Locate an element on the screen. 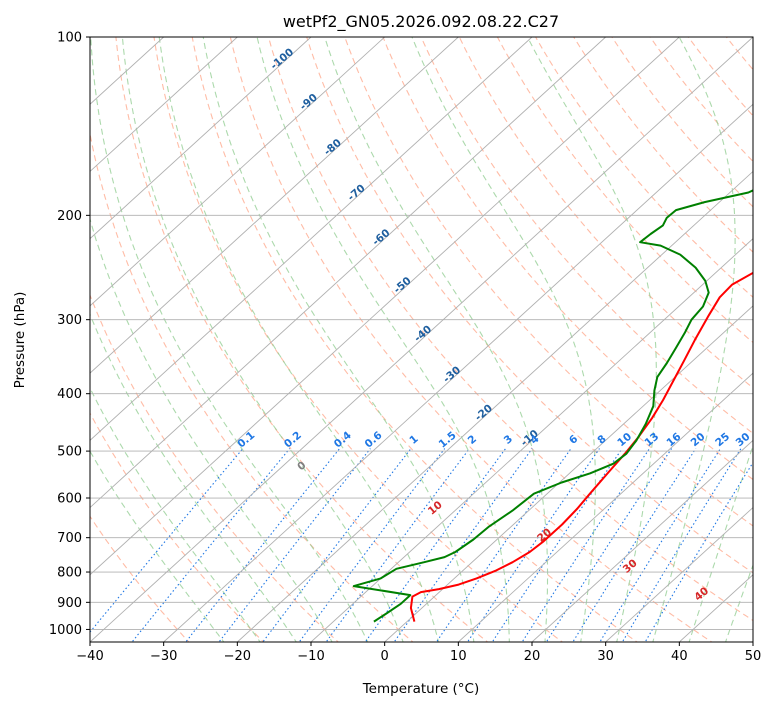  dry-adiabat-label: -20 is located at coordinates (484, 412).